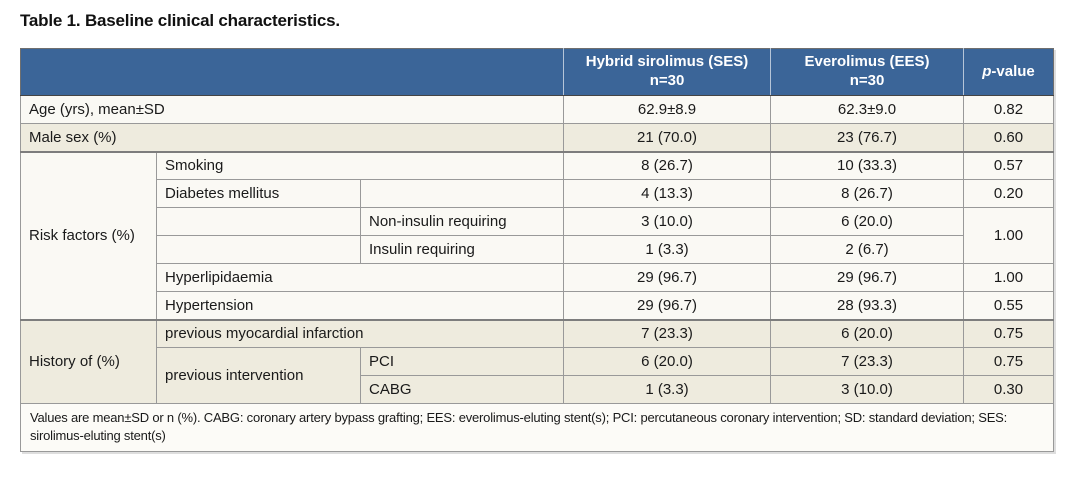 This screenshot has width=1072, height=480. I want to click on ees-value: 23 (76.7), so click(867, 137).